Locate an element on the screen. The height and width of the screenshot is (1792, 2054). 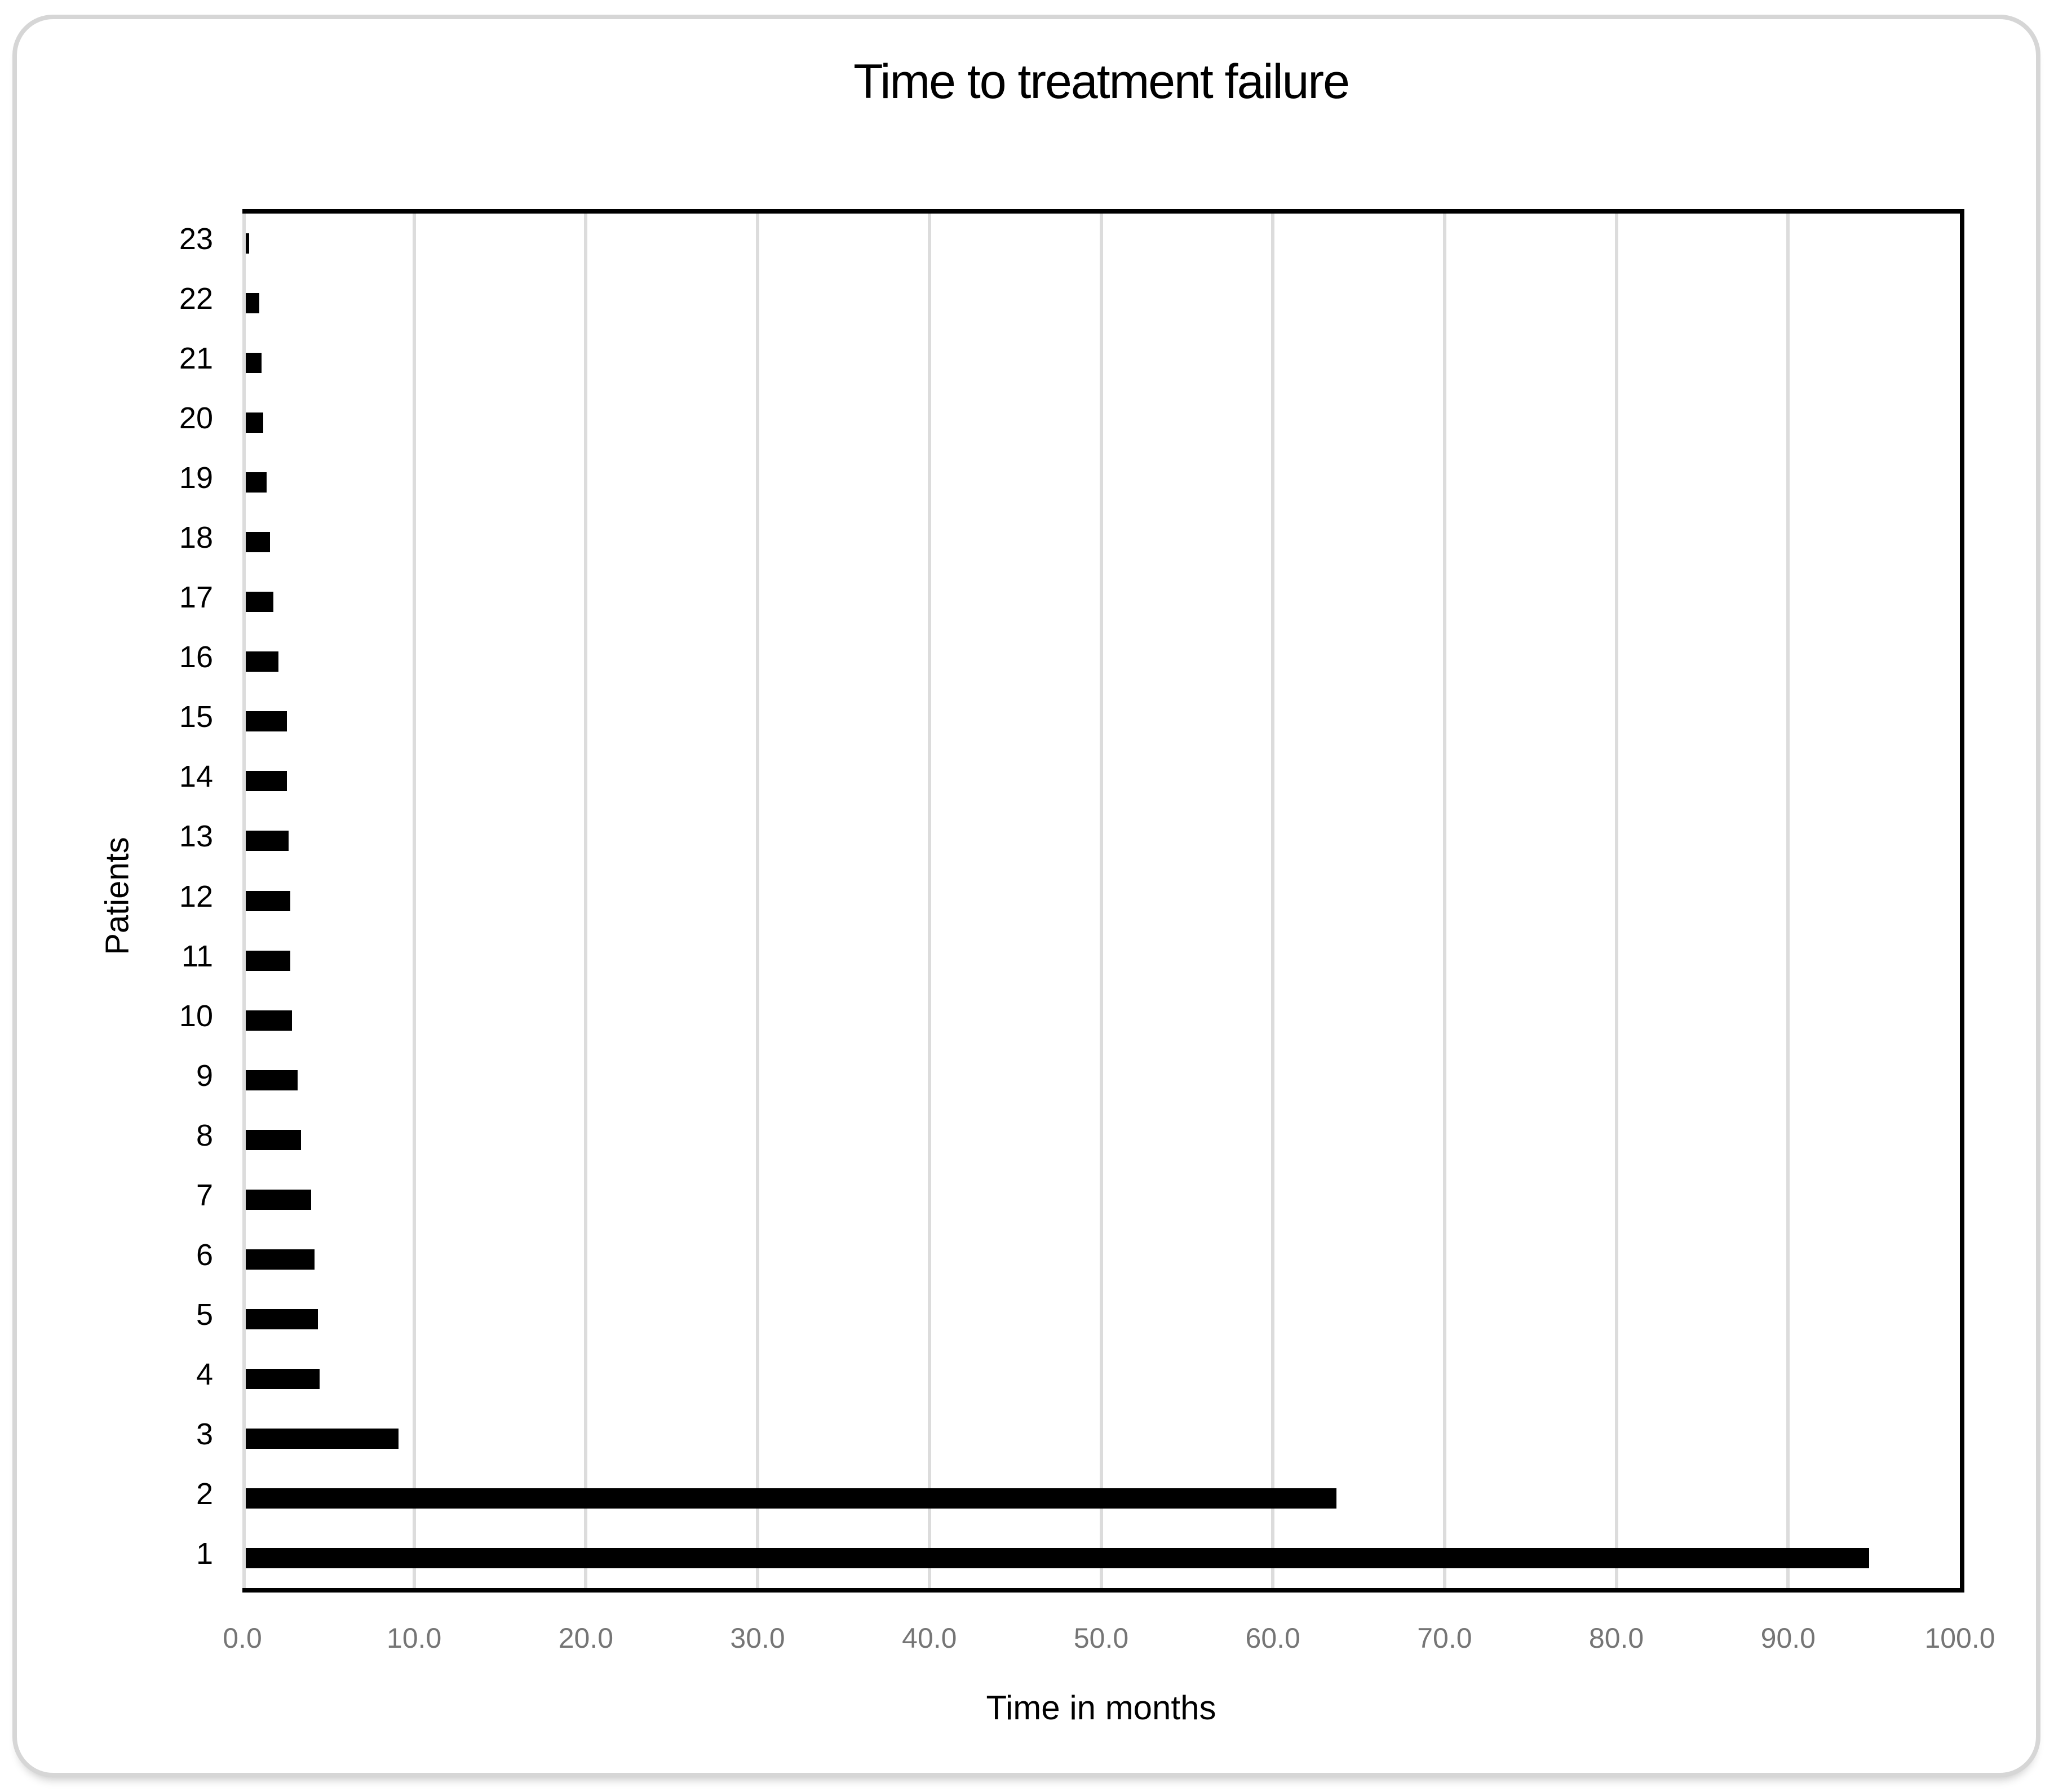
y-tick-label-7: 7 is located at coordinates (204, 1195).